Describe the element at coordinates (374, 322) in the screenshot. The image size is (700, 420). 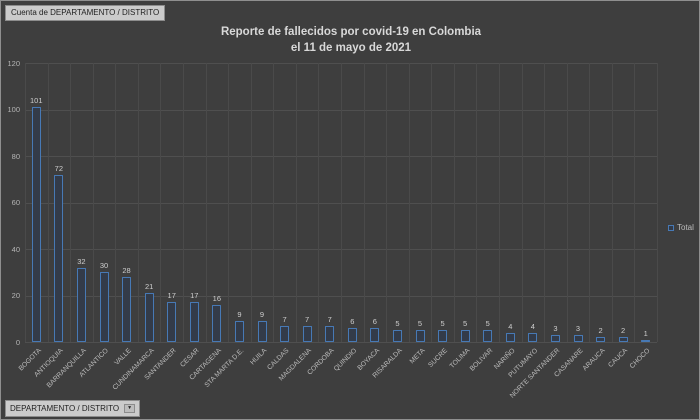
I see `value-label: 6` at that location.